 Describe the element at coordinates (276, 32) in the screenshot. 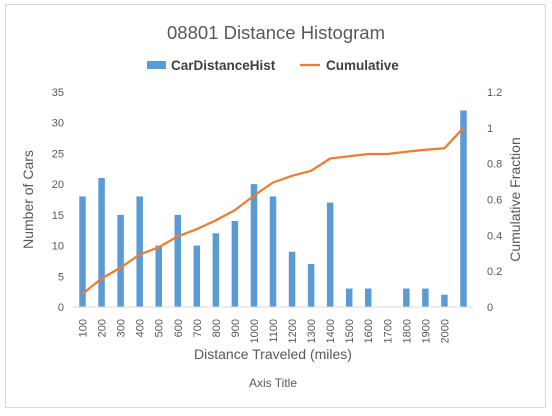

I see `chart-title: 08801 Distance Histogram` at that location.